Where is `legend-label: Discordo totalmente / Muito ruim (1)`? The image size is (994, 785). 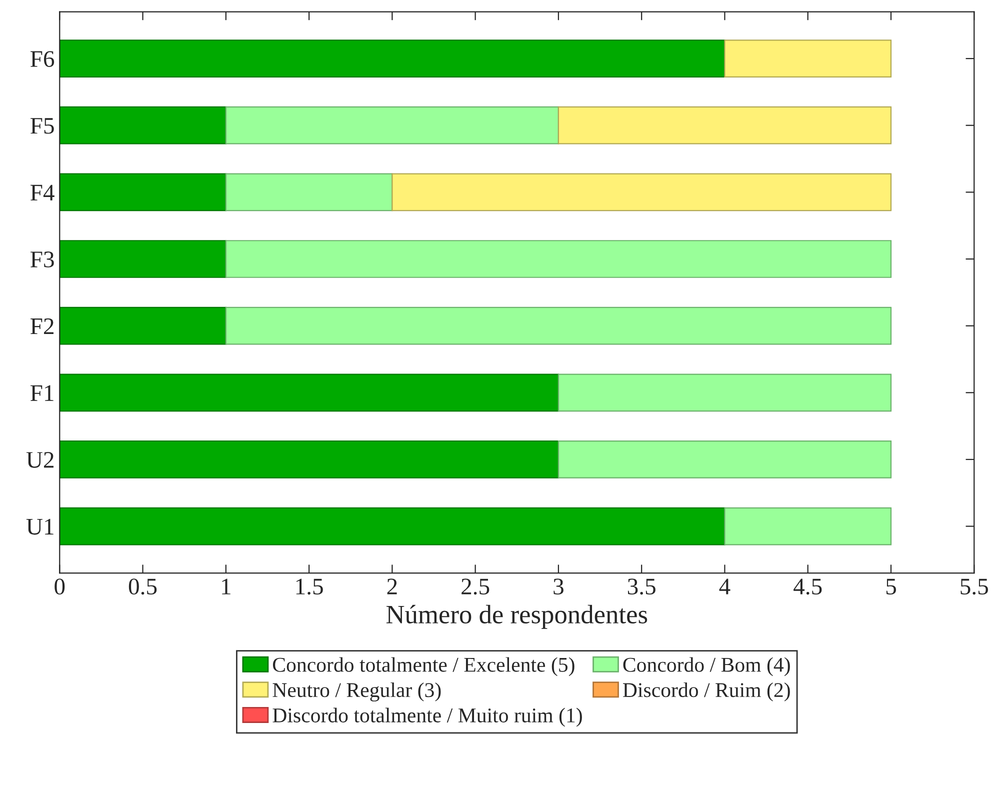 legend-label: Discordo totalmente / Muito ruim (1) is located at coordinates (427, 717).